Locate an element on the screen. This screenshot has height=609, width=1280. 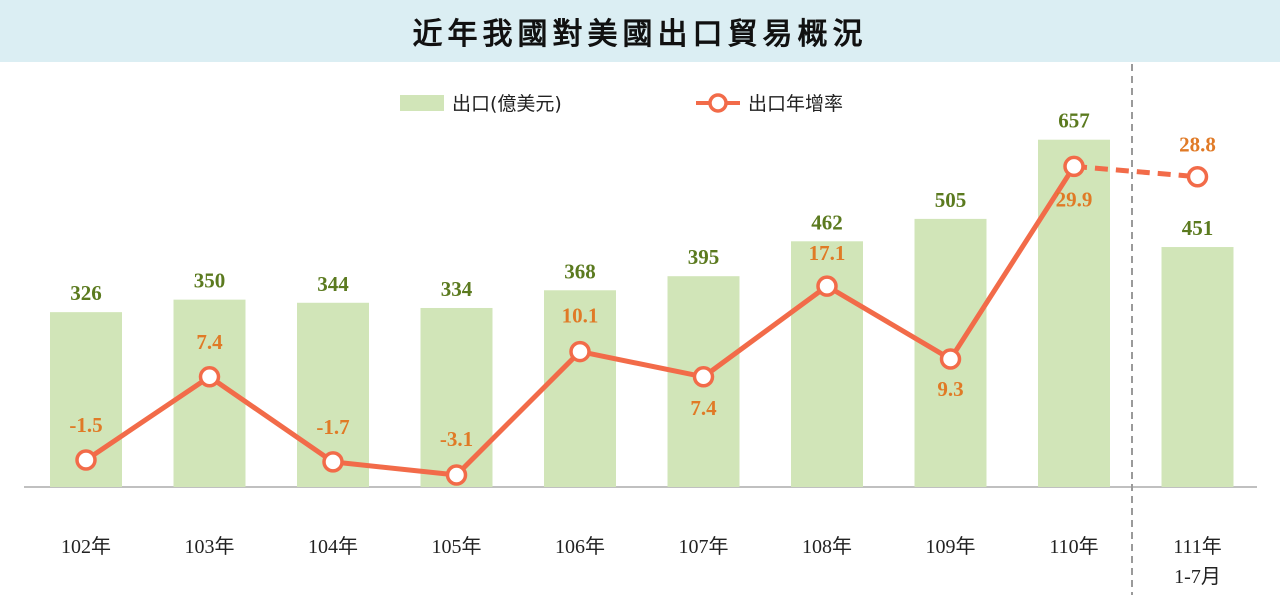
x-tick-label: 103年 is located at coordinates (210, 546).